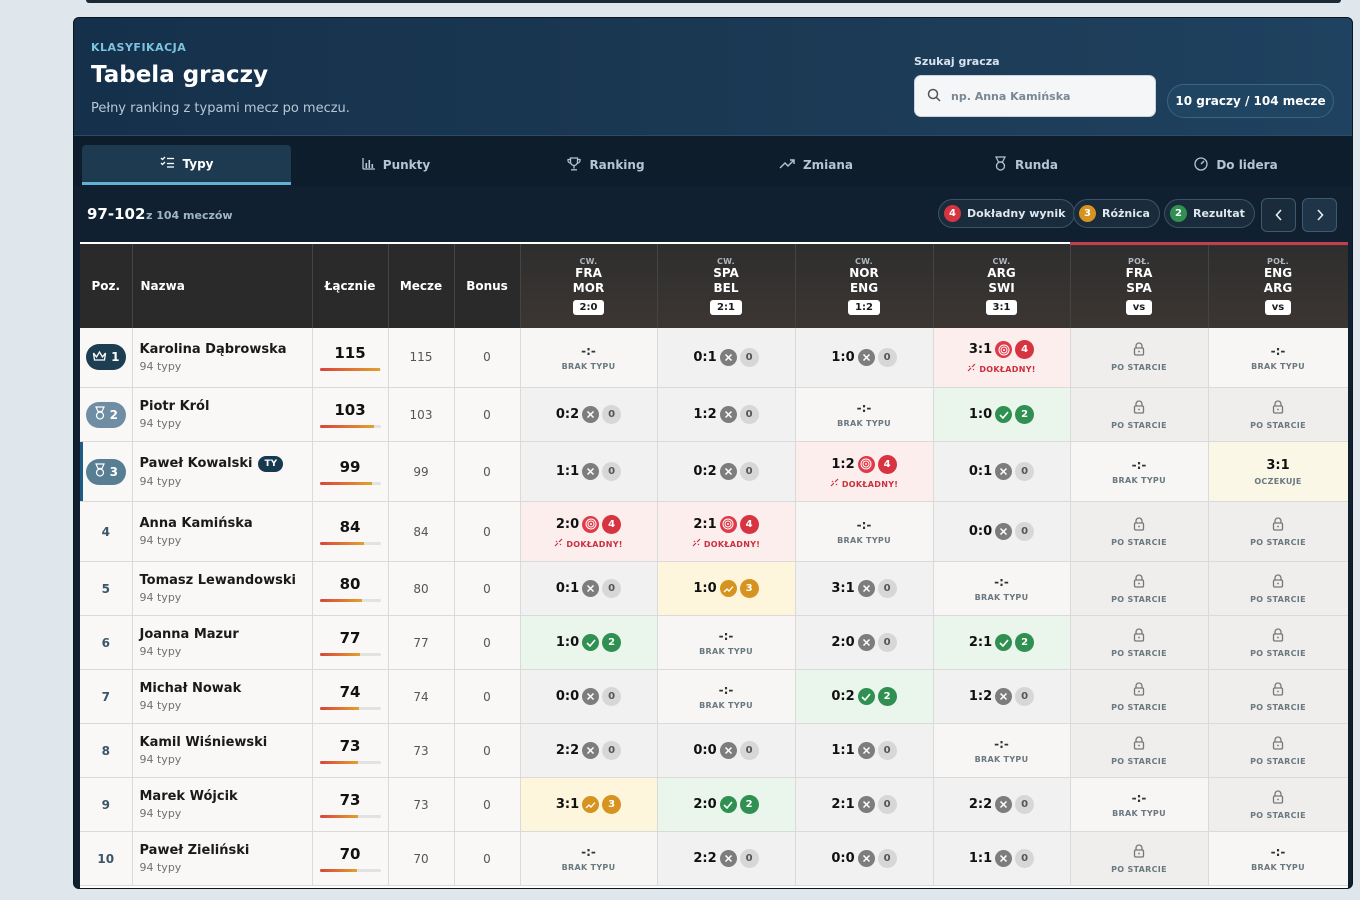  I want to click on pick-cell: 3:1 4 DOKŁADNY!, so click(1002, 357).